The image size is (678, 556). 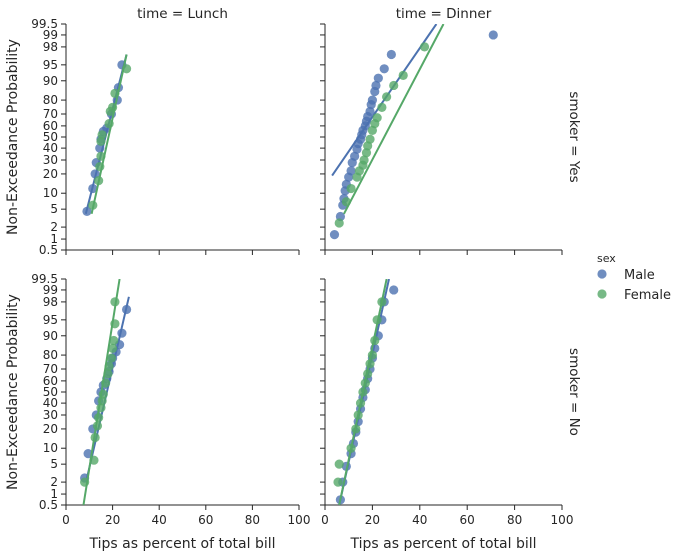 What do you see at coordinates (647, 295) in the screenshot?
I see `legend-label: Female` at bounding box center [647, 295].